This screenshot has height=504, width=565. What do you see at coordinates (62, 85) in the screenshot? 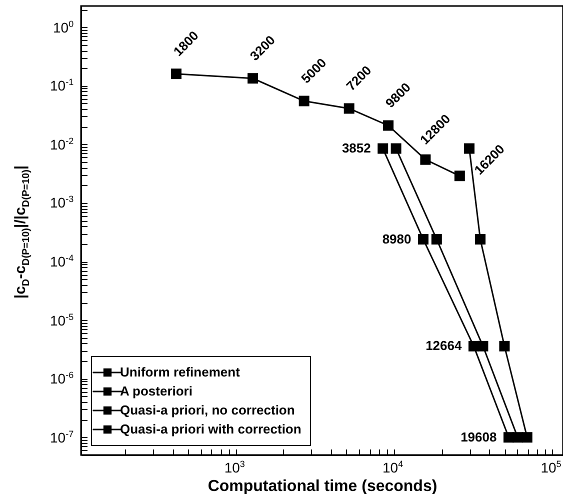
I see `y-tick-label: 10$^{-1}$` at bounding box center [62, 85].